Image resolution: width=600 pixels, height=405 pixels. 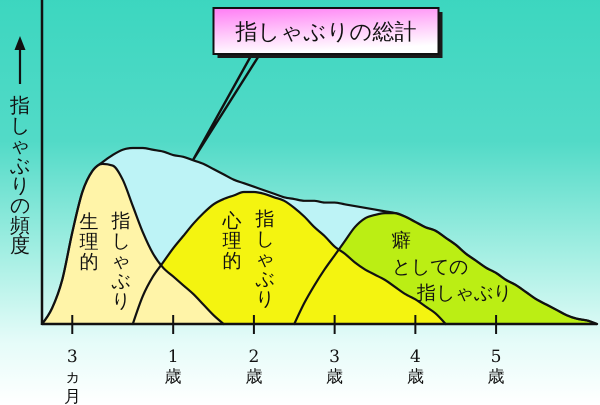 What do you see at coordinates (402, 240) in the screenshot?
I see `series-name: 癖` at bounding box center [402, 240].